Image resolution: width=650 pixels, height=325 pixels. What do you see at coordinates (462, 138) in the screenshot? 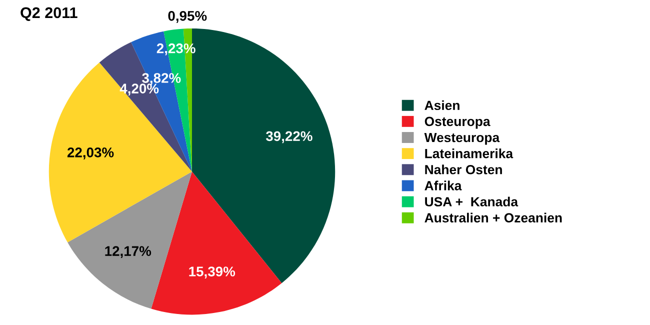
I see `legend-label: Westeuropa` at bounding box center [462, 138].